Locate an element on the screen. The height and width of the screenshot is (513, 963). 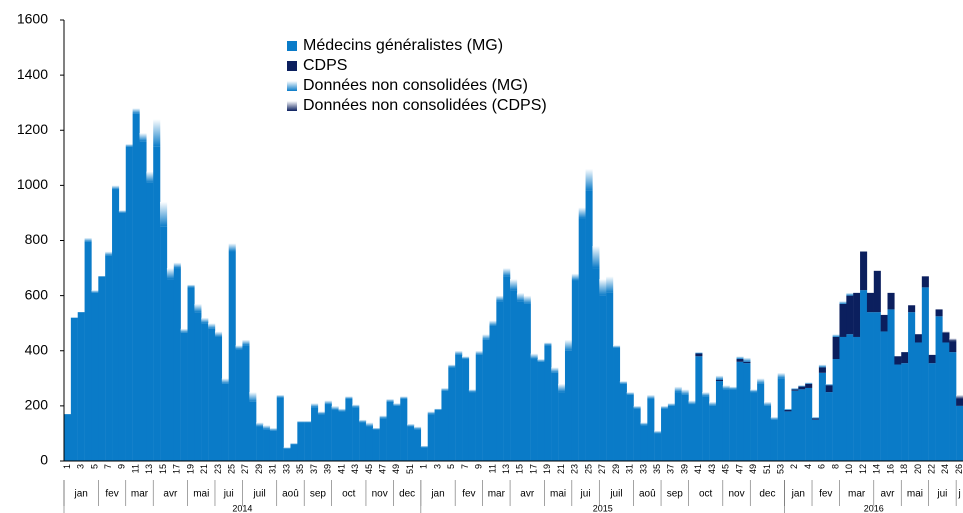
month-label: sep is located at coordinates (675, 494).